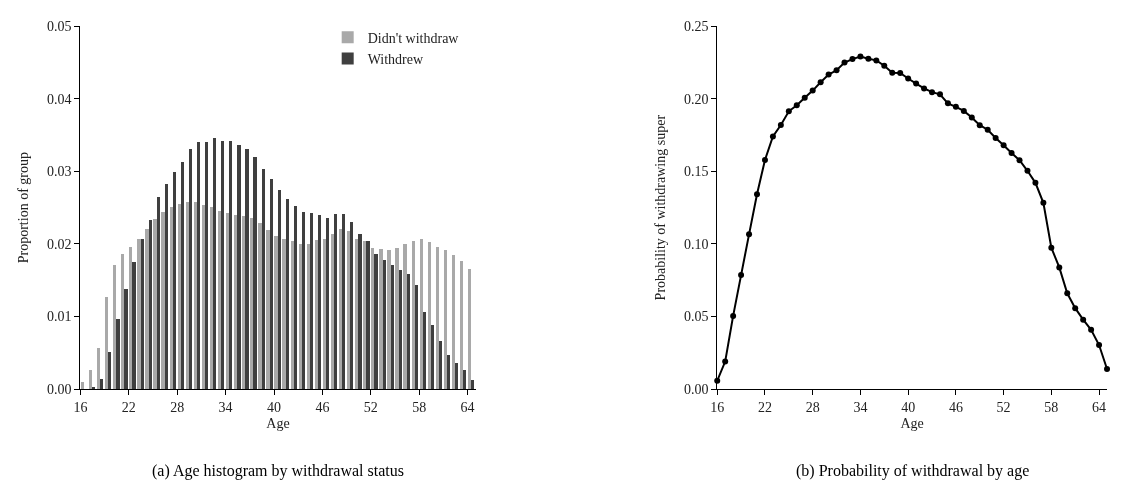  What do you see at coordinates (660, 207) in the screenshot?
I see `y-axis-title: Probability of withdrawing super` at bounding box center [660, 207].